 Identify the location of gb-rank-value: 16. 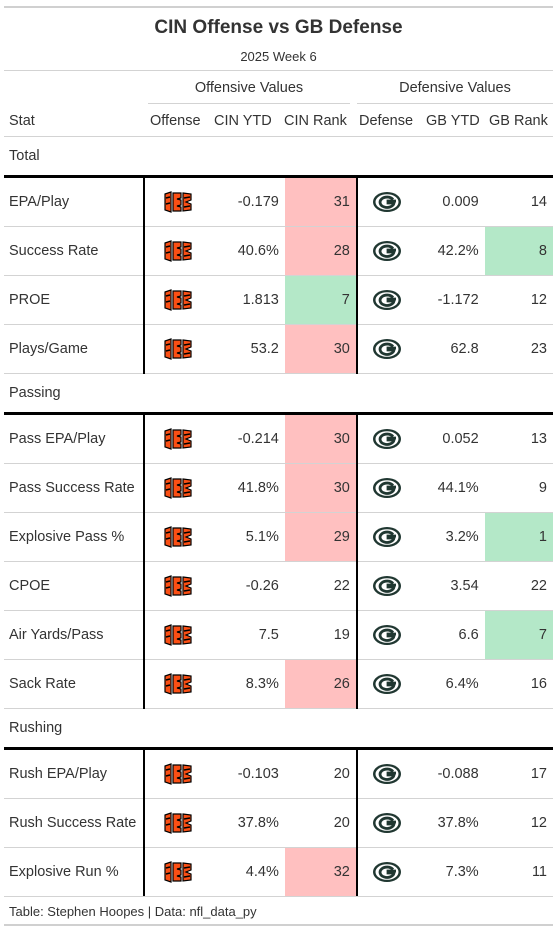
(518, 684).